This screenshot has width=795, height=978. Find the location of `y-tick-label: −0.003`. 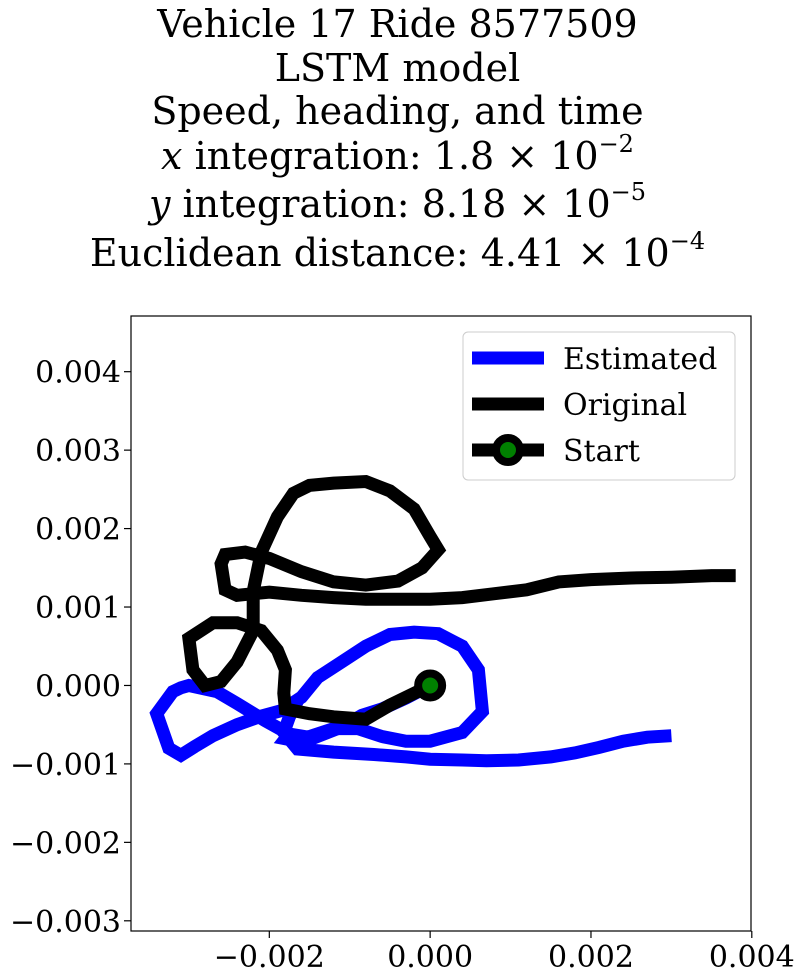

y-tick-label: −0.003 is located at coordinates (65, 922).